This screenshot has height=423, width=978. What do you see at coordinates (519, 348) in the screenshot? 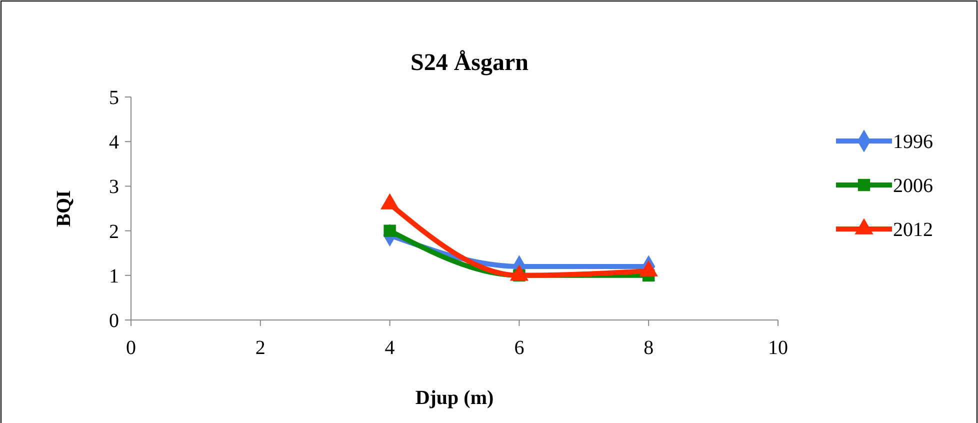
I see `x-tick-label: 6` at bounding box center [519, 348].